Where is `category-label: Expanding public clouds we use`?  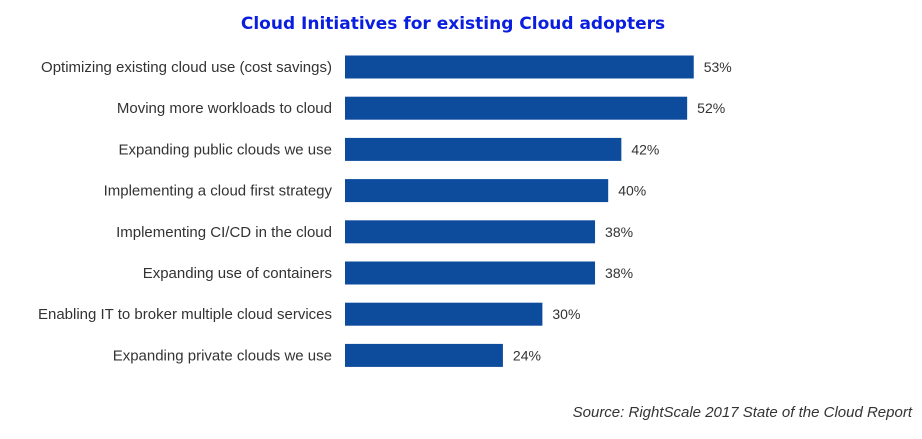
category-label: Expanding public clouds we use is located at coordinates (225, 149).